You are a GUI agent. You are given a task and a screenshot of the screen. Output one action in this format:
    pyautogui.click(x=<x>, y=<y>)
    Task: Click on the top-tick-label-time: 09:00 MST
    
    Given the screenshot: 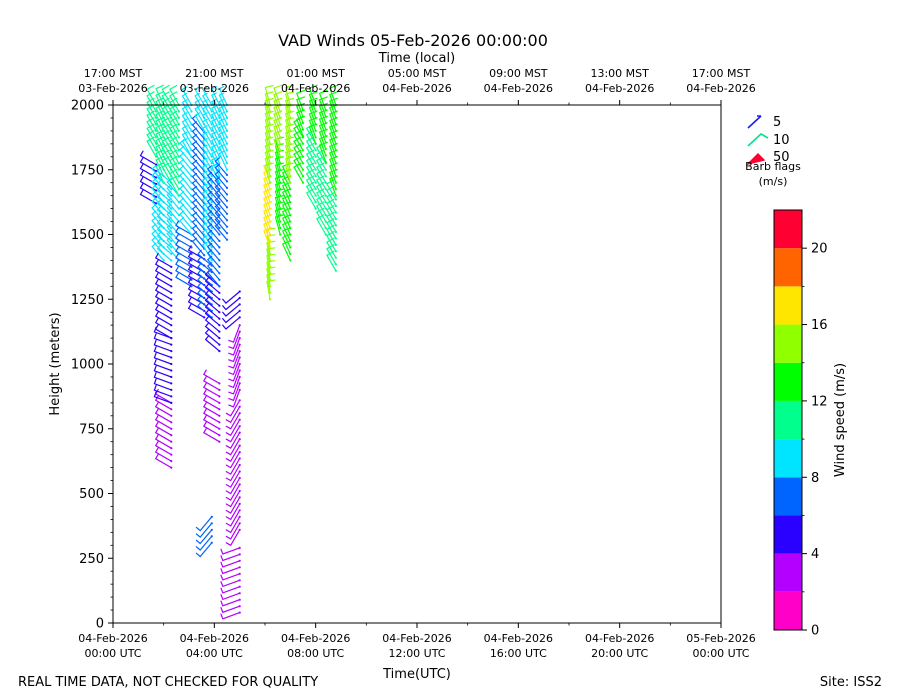 What is the action you would take?
    pyautogui.click(x=518, y=73)
    